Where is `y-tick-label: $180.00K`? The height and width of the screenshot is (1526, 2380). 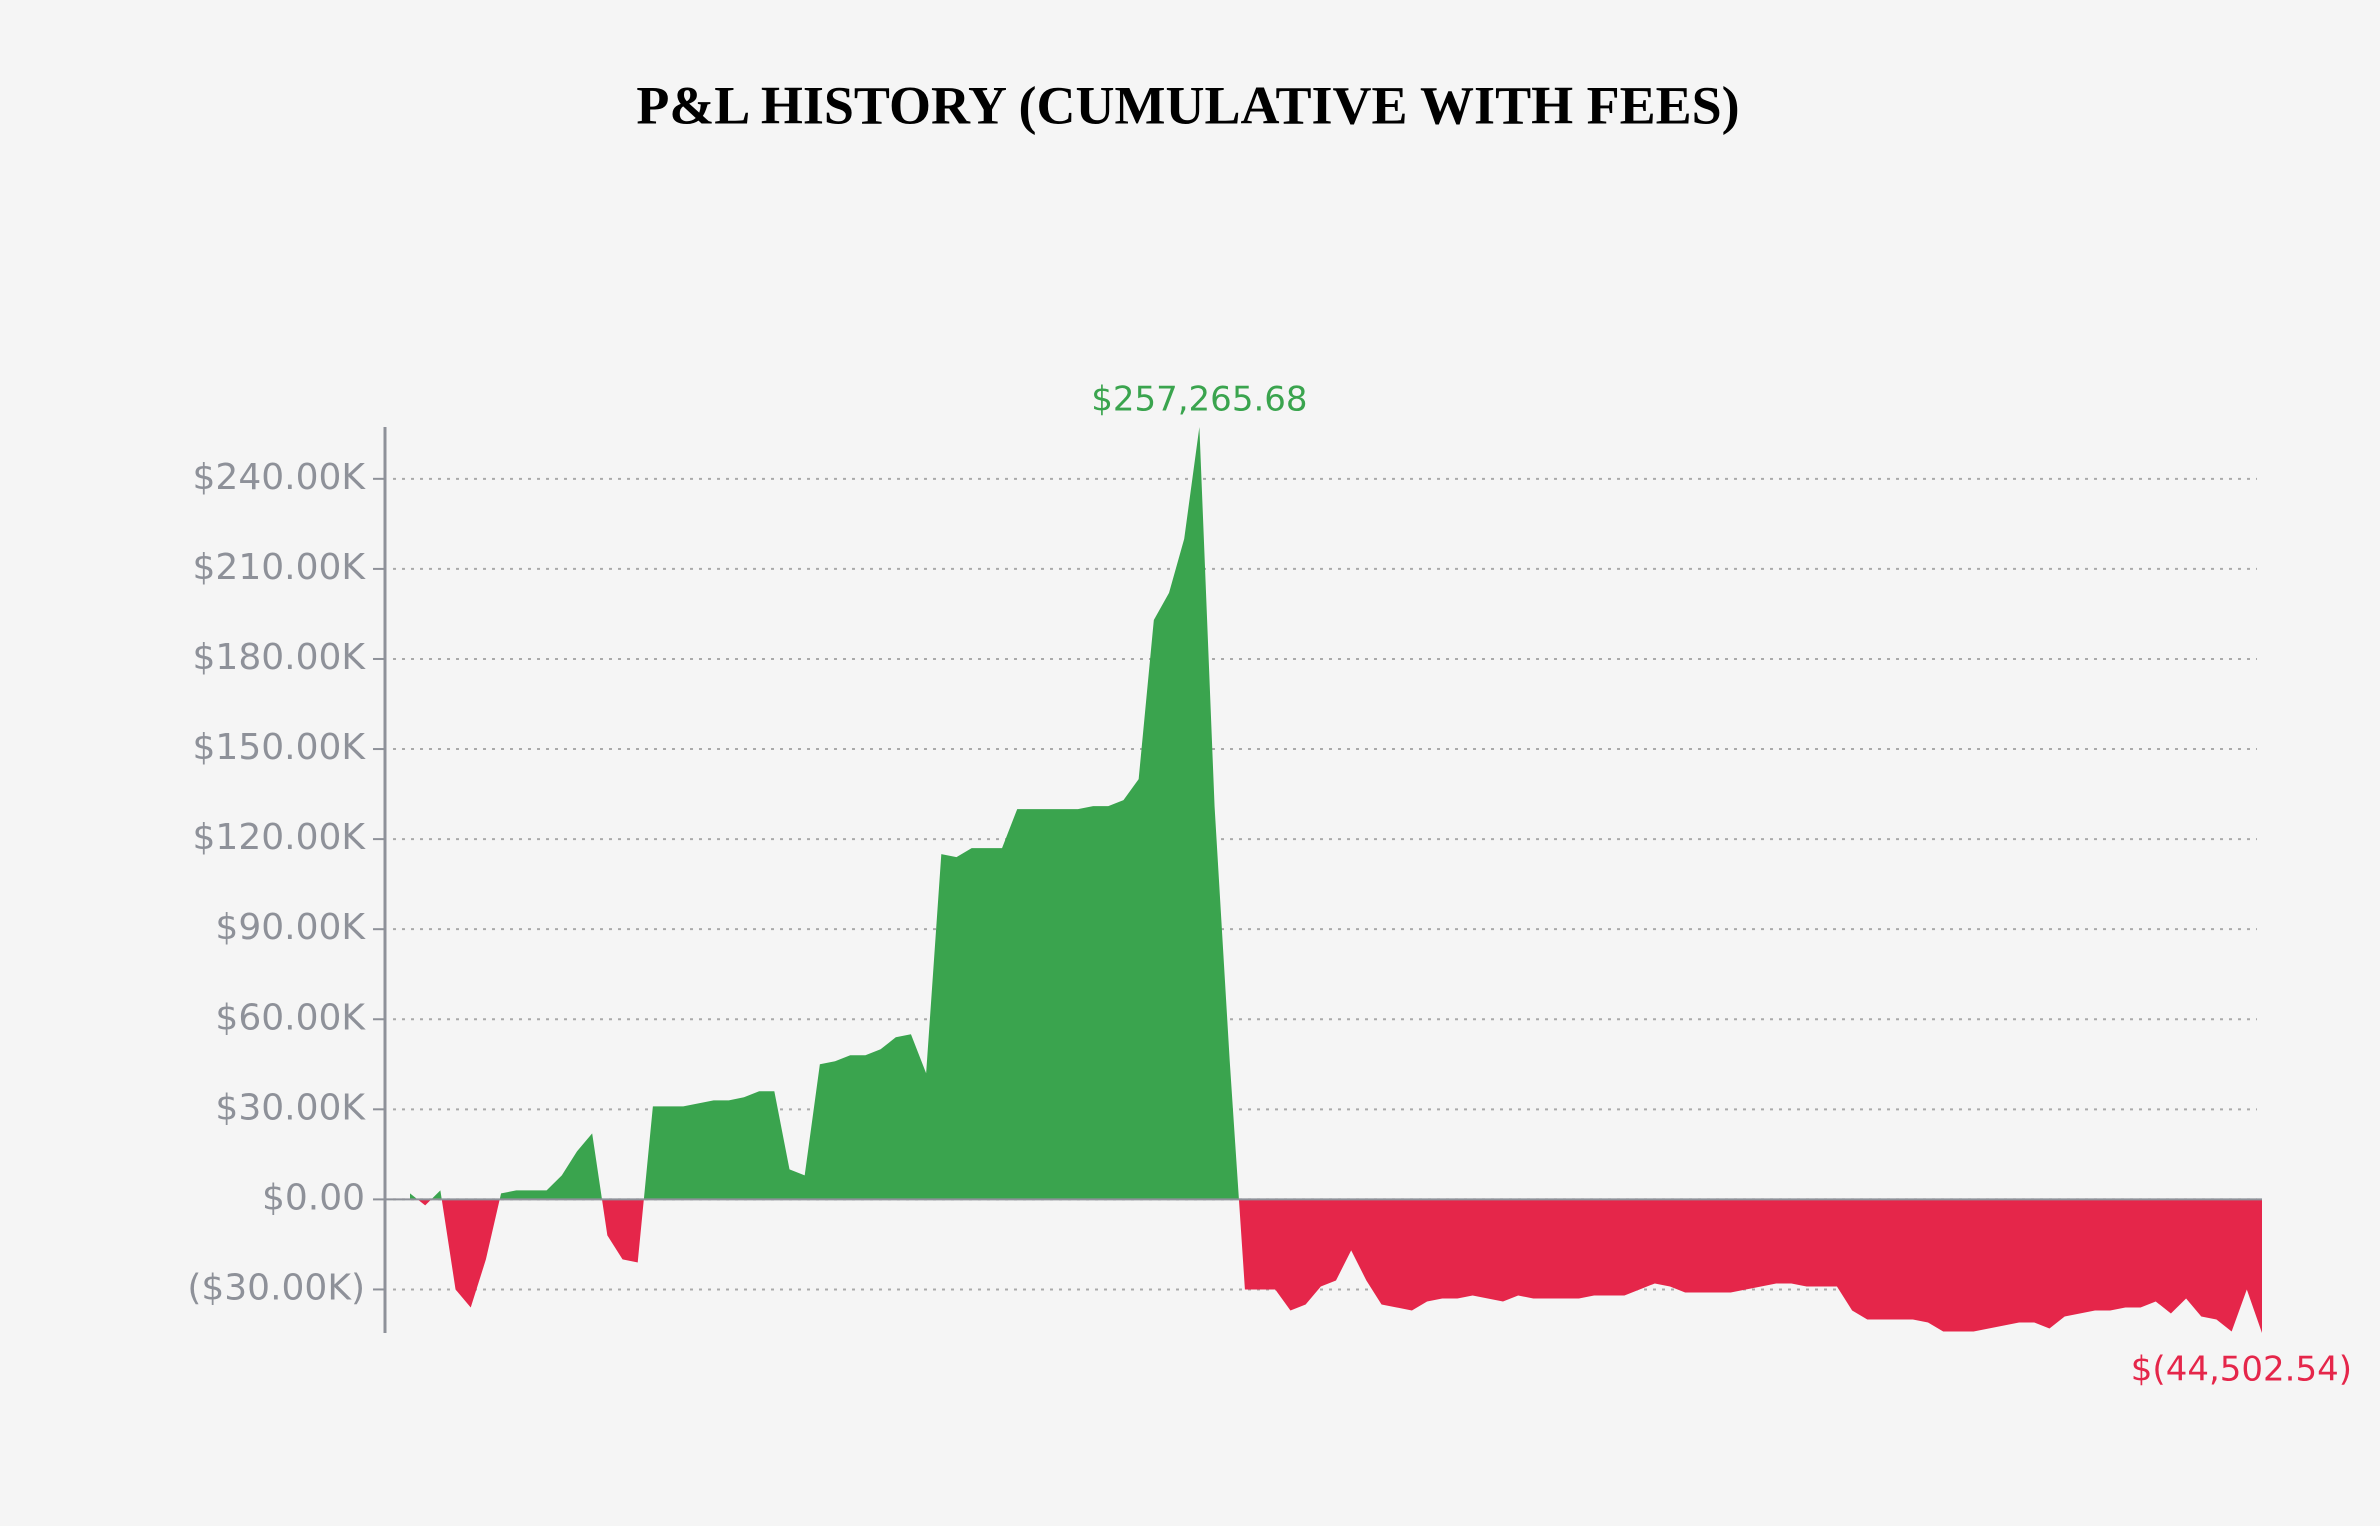
y-tick-label: $180.00K is located at coordinates (280, 657).